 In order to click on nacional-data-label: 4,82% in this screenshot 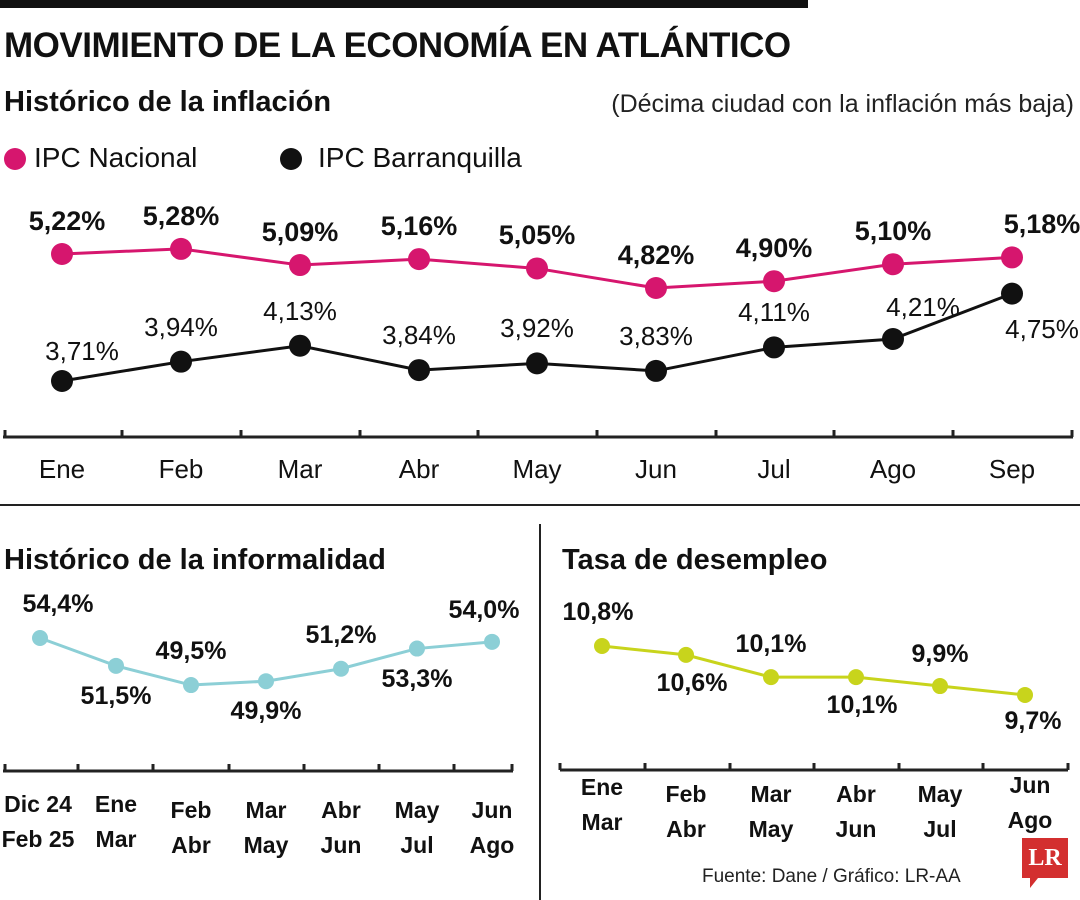, I will do `click(656, 255)`.